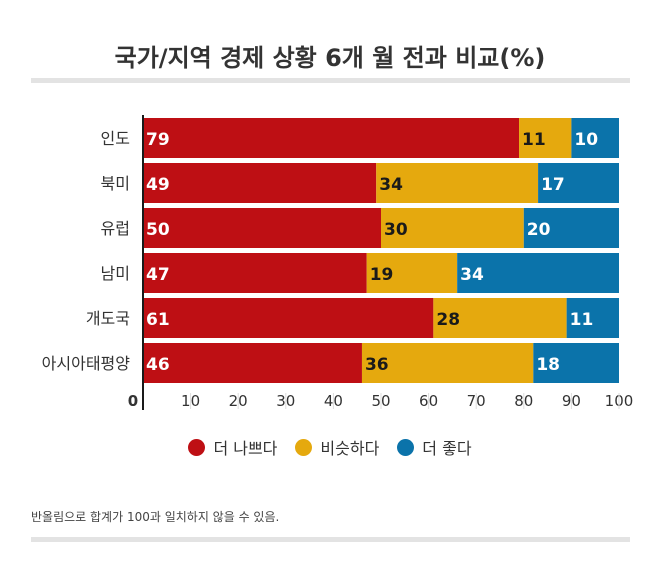 This screenshot has height=573, width=660. Describe the element at coordinates (586, 140) in the screenshot. I see `data-label: 10` at that location.